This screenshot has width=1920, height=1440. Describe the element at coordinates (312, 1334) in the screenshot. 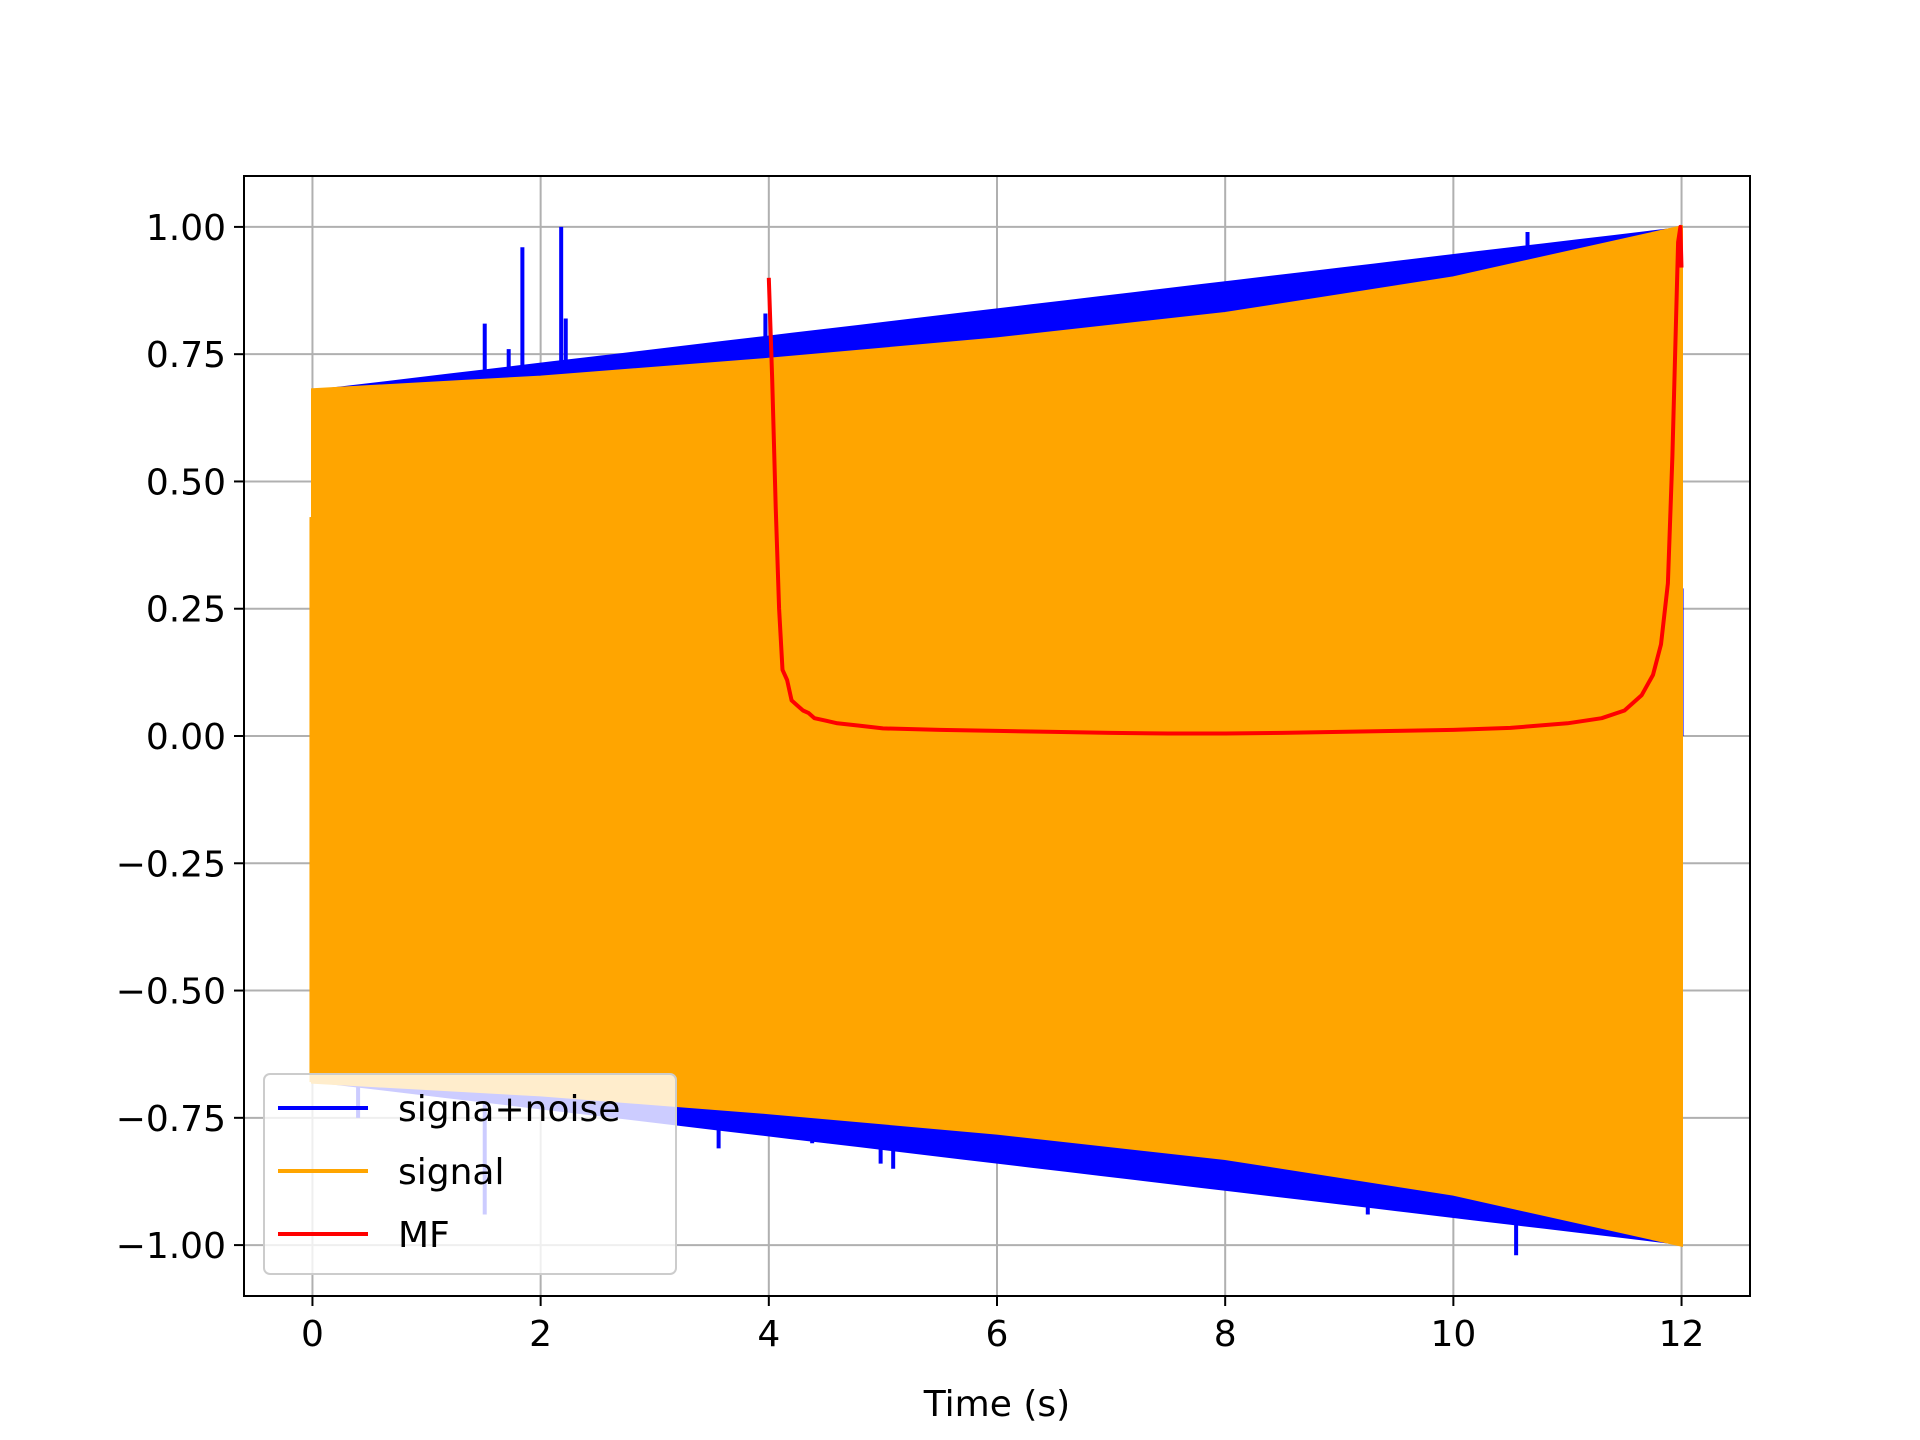

I see `x-tick-label: 0` at that location.